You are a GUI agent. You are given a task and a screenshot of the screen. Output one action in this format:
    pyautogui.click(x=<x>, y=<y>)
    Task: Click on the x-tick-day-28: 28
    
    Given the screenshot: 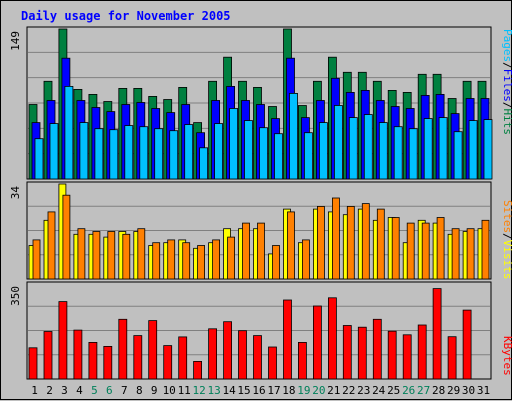 What is the action you would take?
    pyautogui.click(x=438, y=390)
    